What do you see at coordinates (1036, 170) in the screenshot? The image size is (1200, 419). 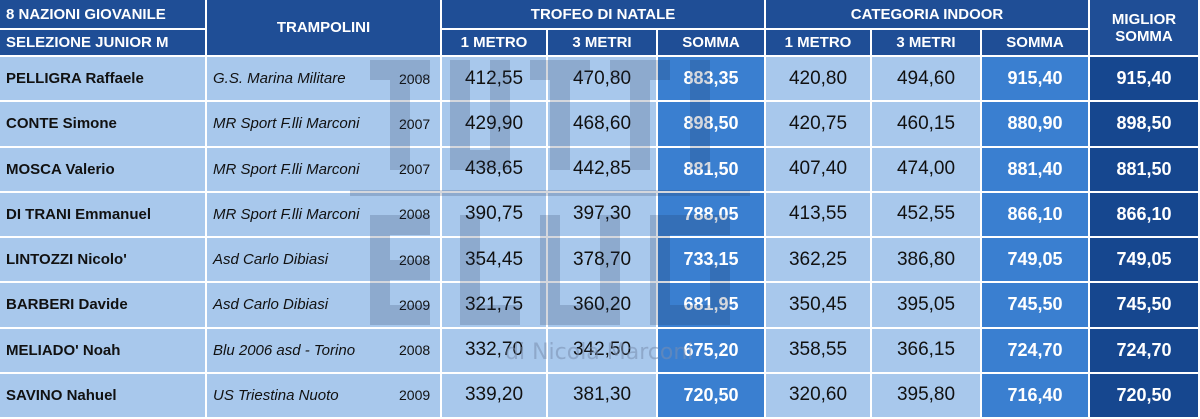 I see `indoor-somma: 881,40` at bounding box center [1036, 170].